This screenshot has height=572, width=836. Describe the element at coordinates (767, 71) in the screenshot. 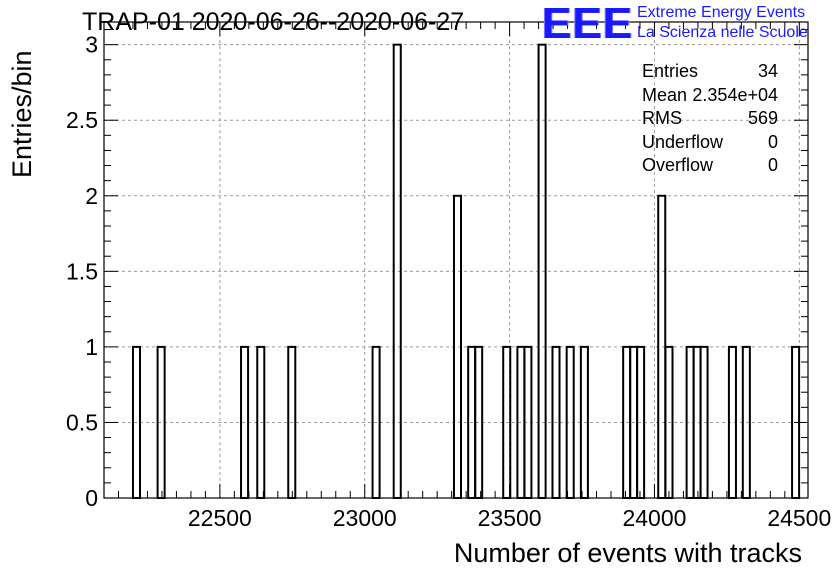

I see `stat-value: 34` at that location.